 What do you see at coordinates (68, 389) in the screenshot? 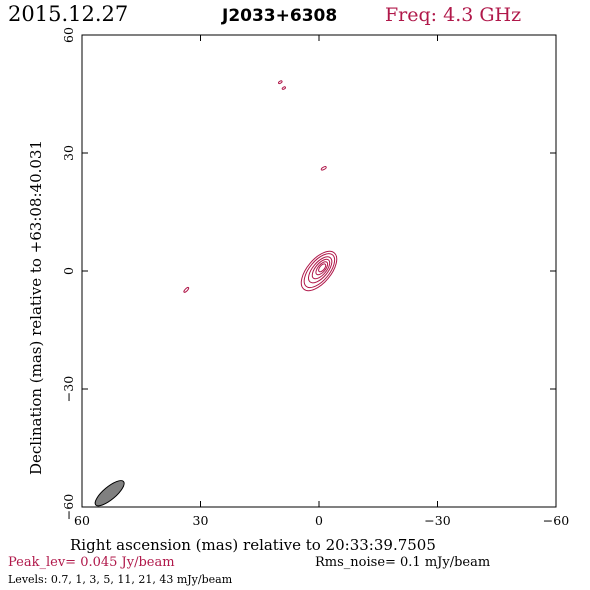
I see `y-tick-label: −30` at bounding box center [68, 389].